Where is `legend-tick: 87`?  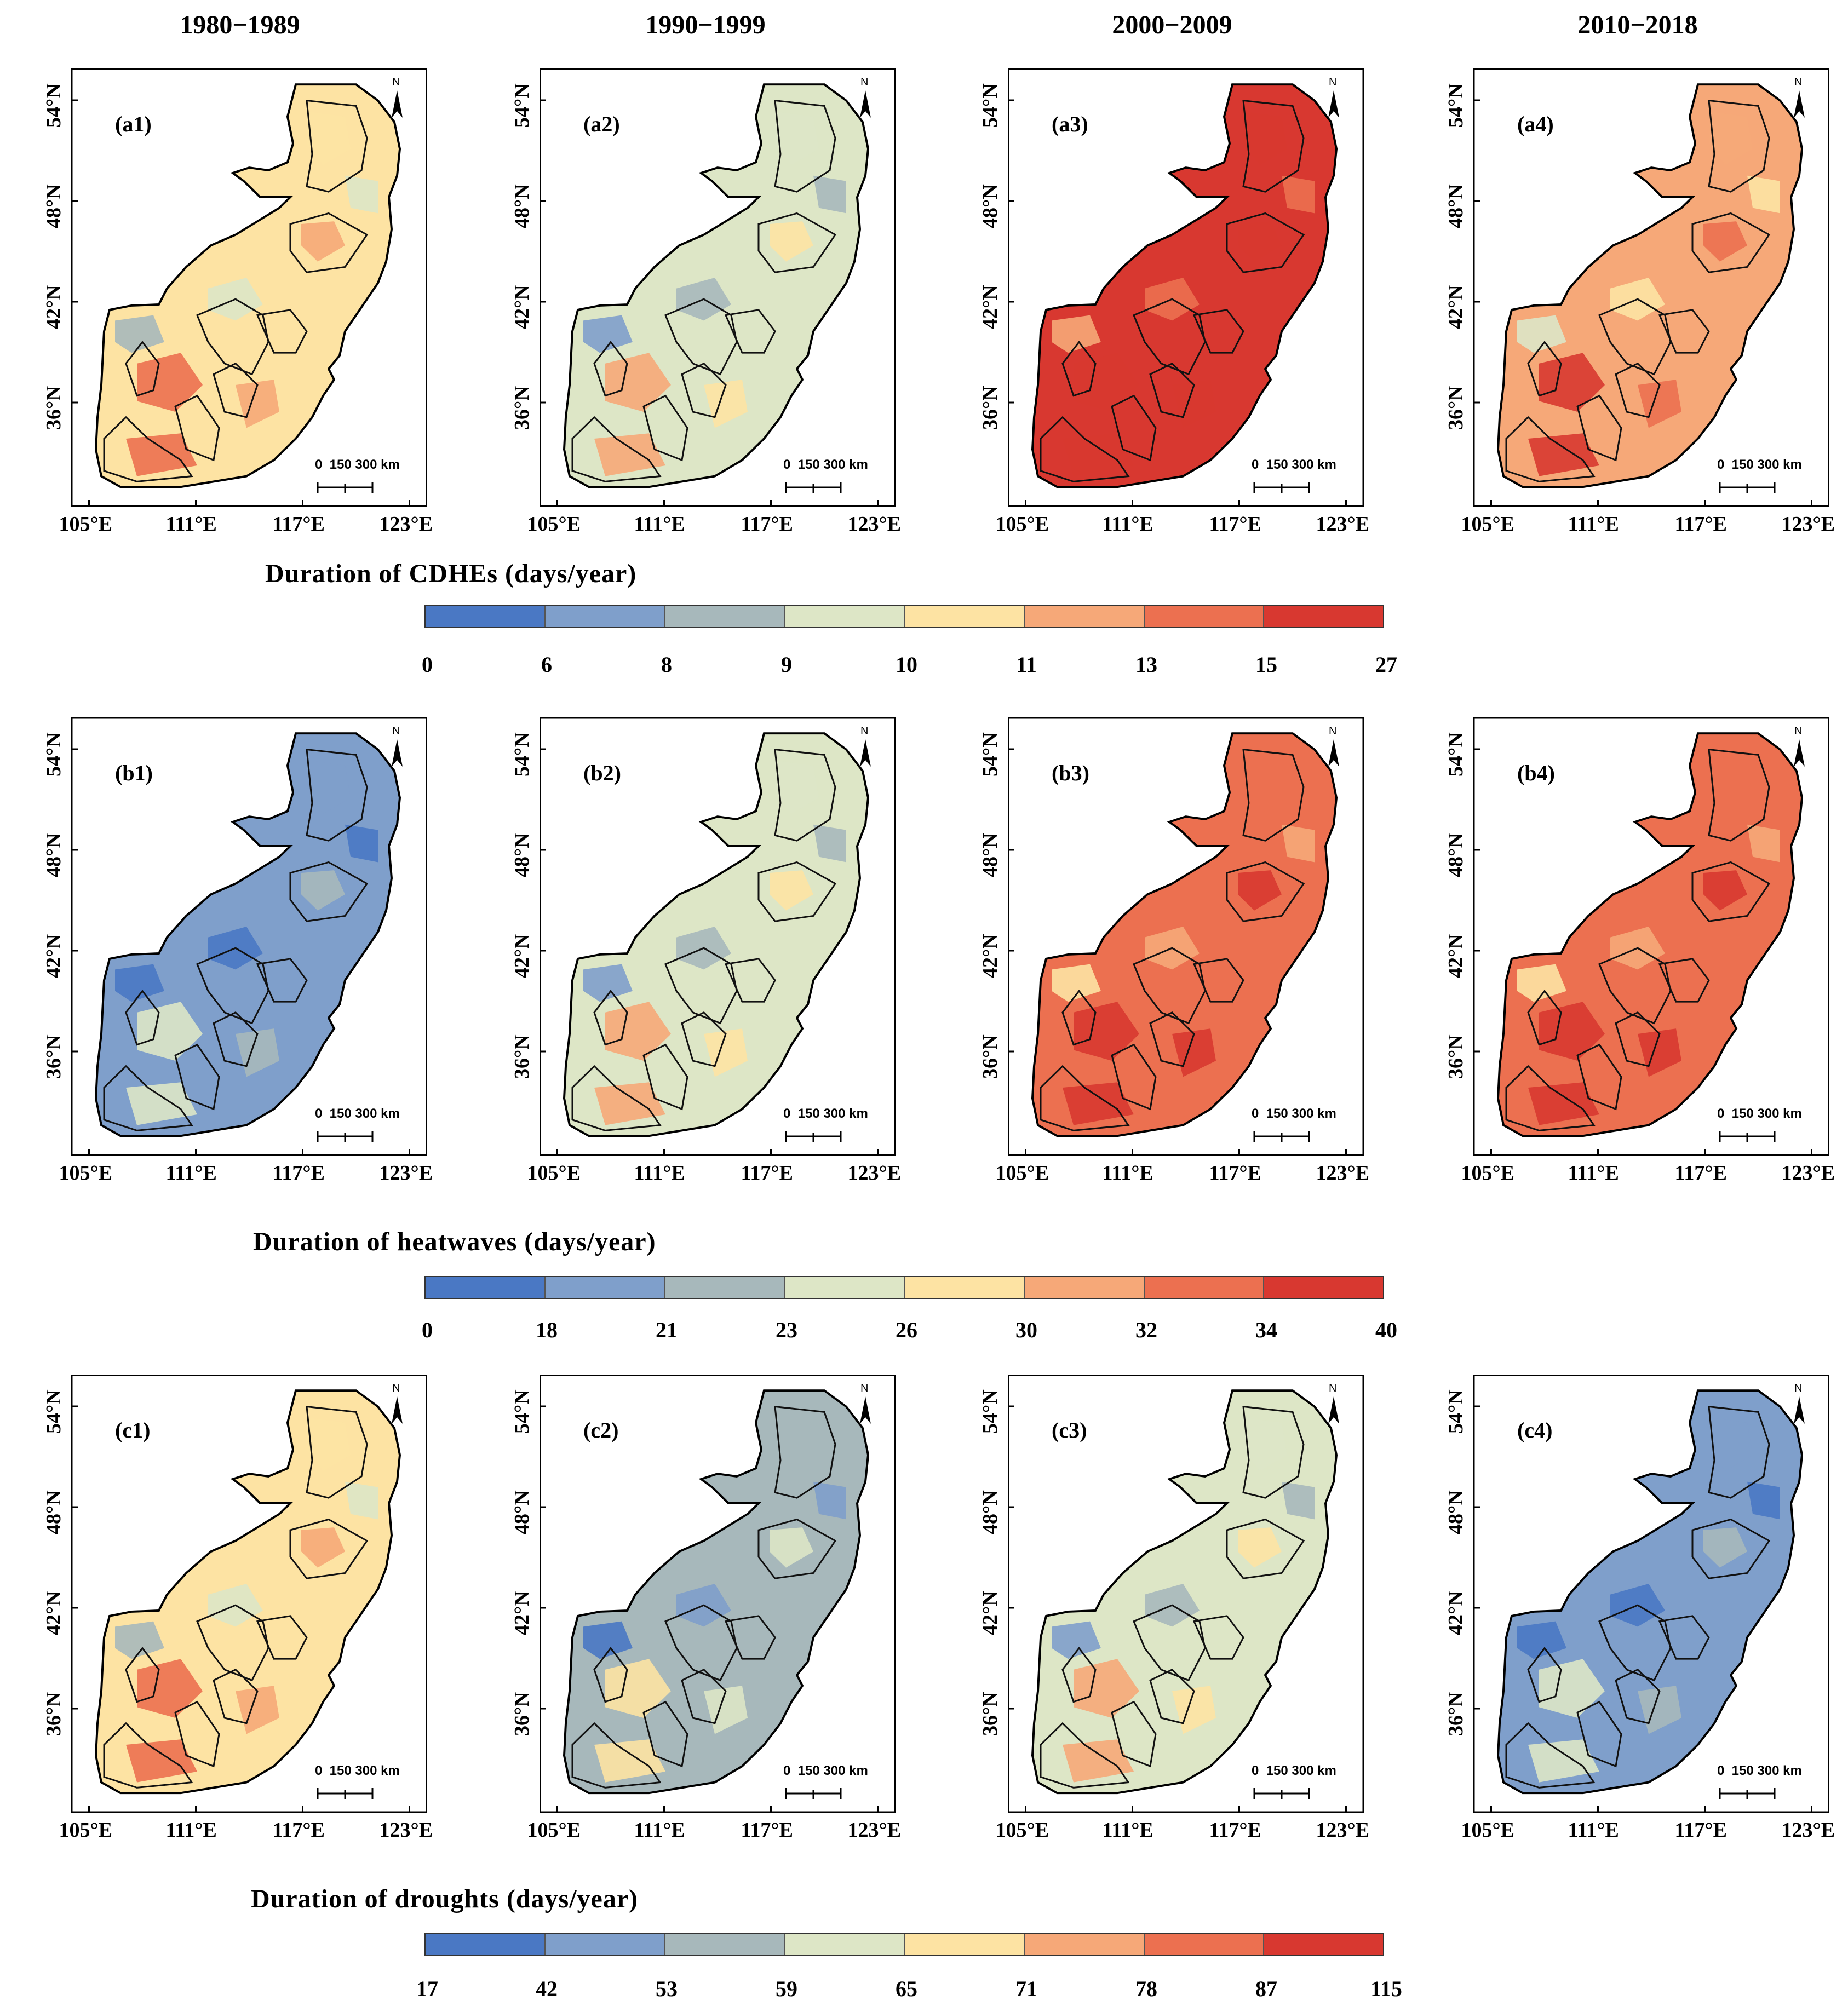
legend-tick: 87 is located at coordinates (1266, 1989).